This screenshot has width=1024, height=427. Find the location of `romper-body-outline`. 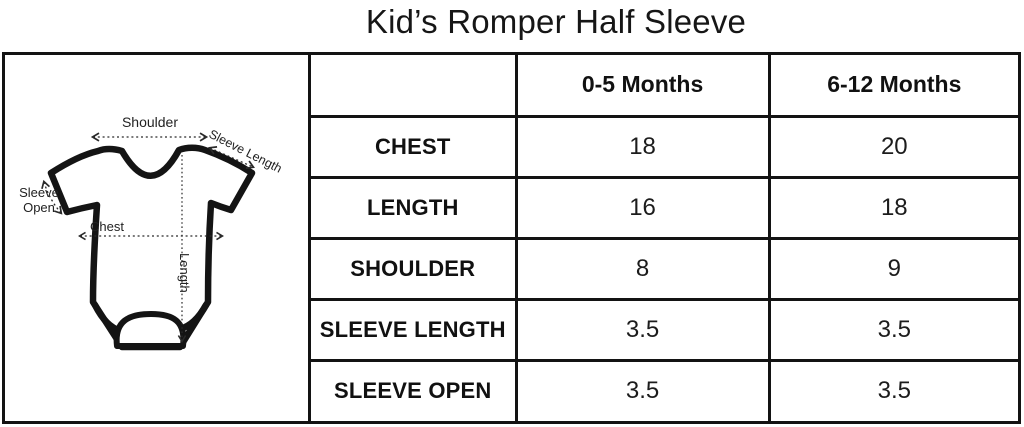

romper-body-outline is located at coordinates (151, 247).